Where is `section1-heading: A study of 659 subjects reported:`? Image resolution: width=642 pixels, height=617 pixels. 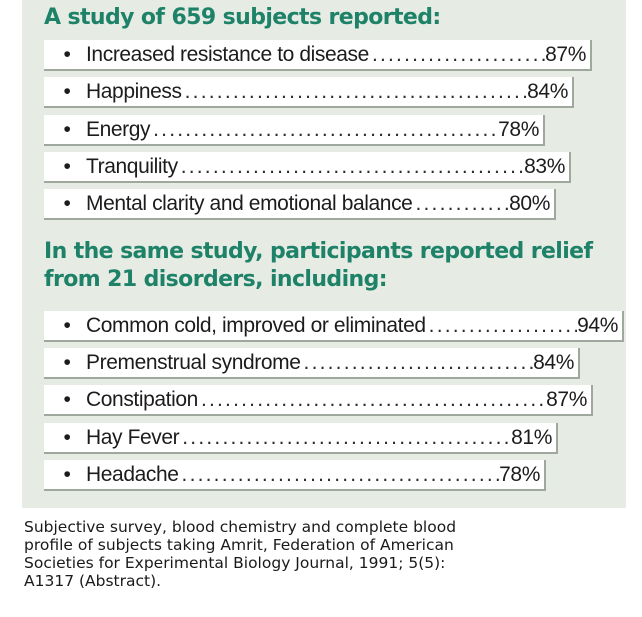
section1-heading: A study of 659 subjects reported: is located at coordinates (242, 17).